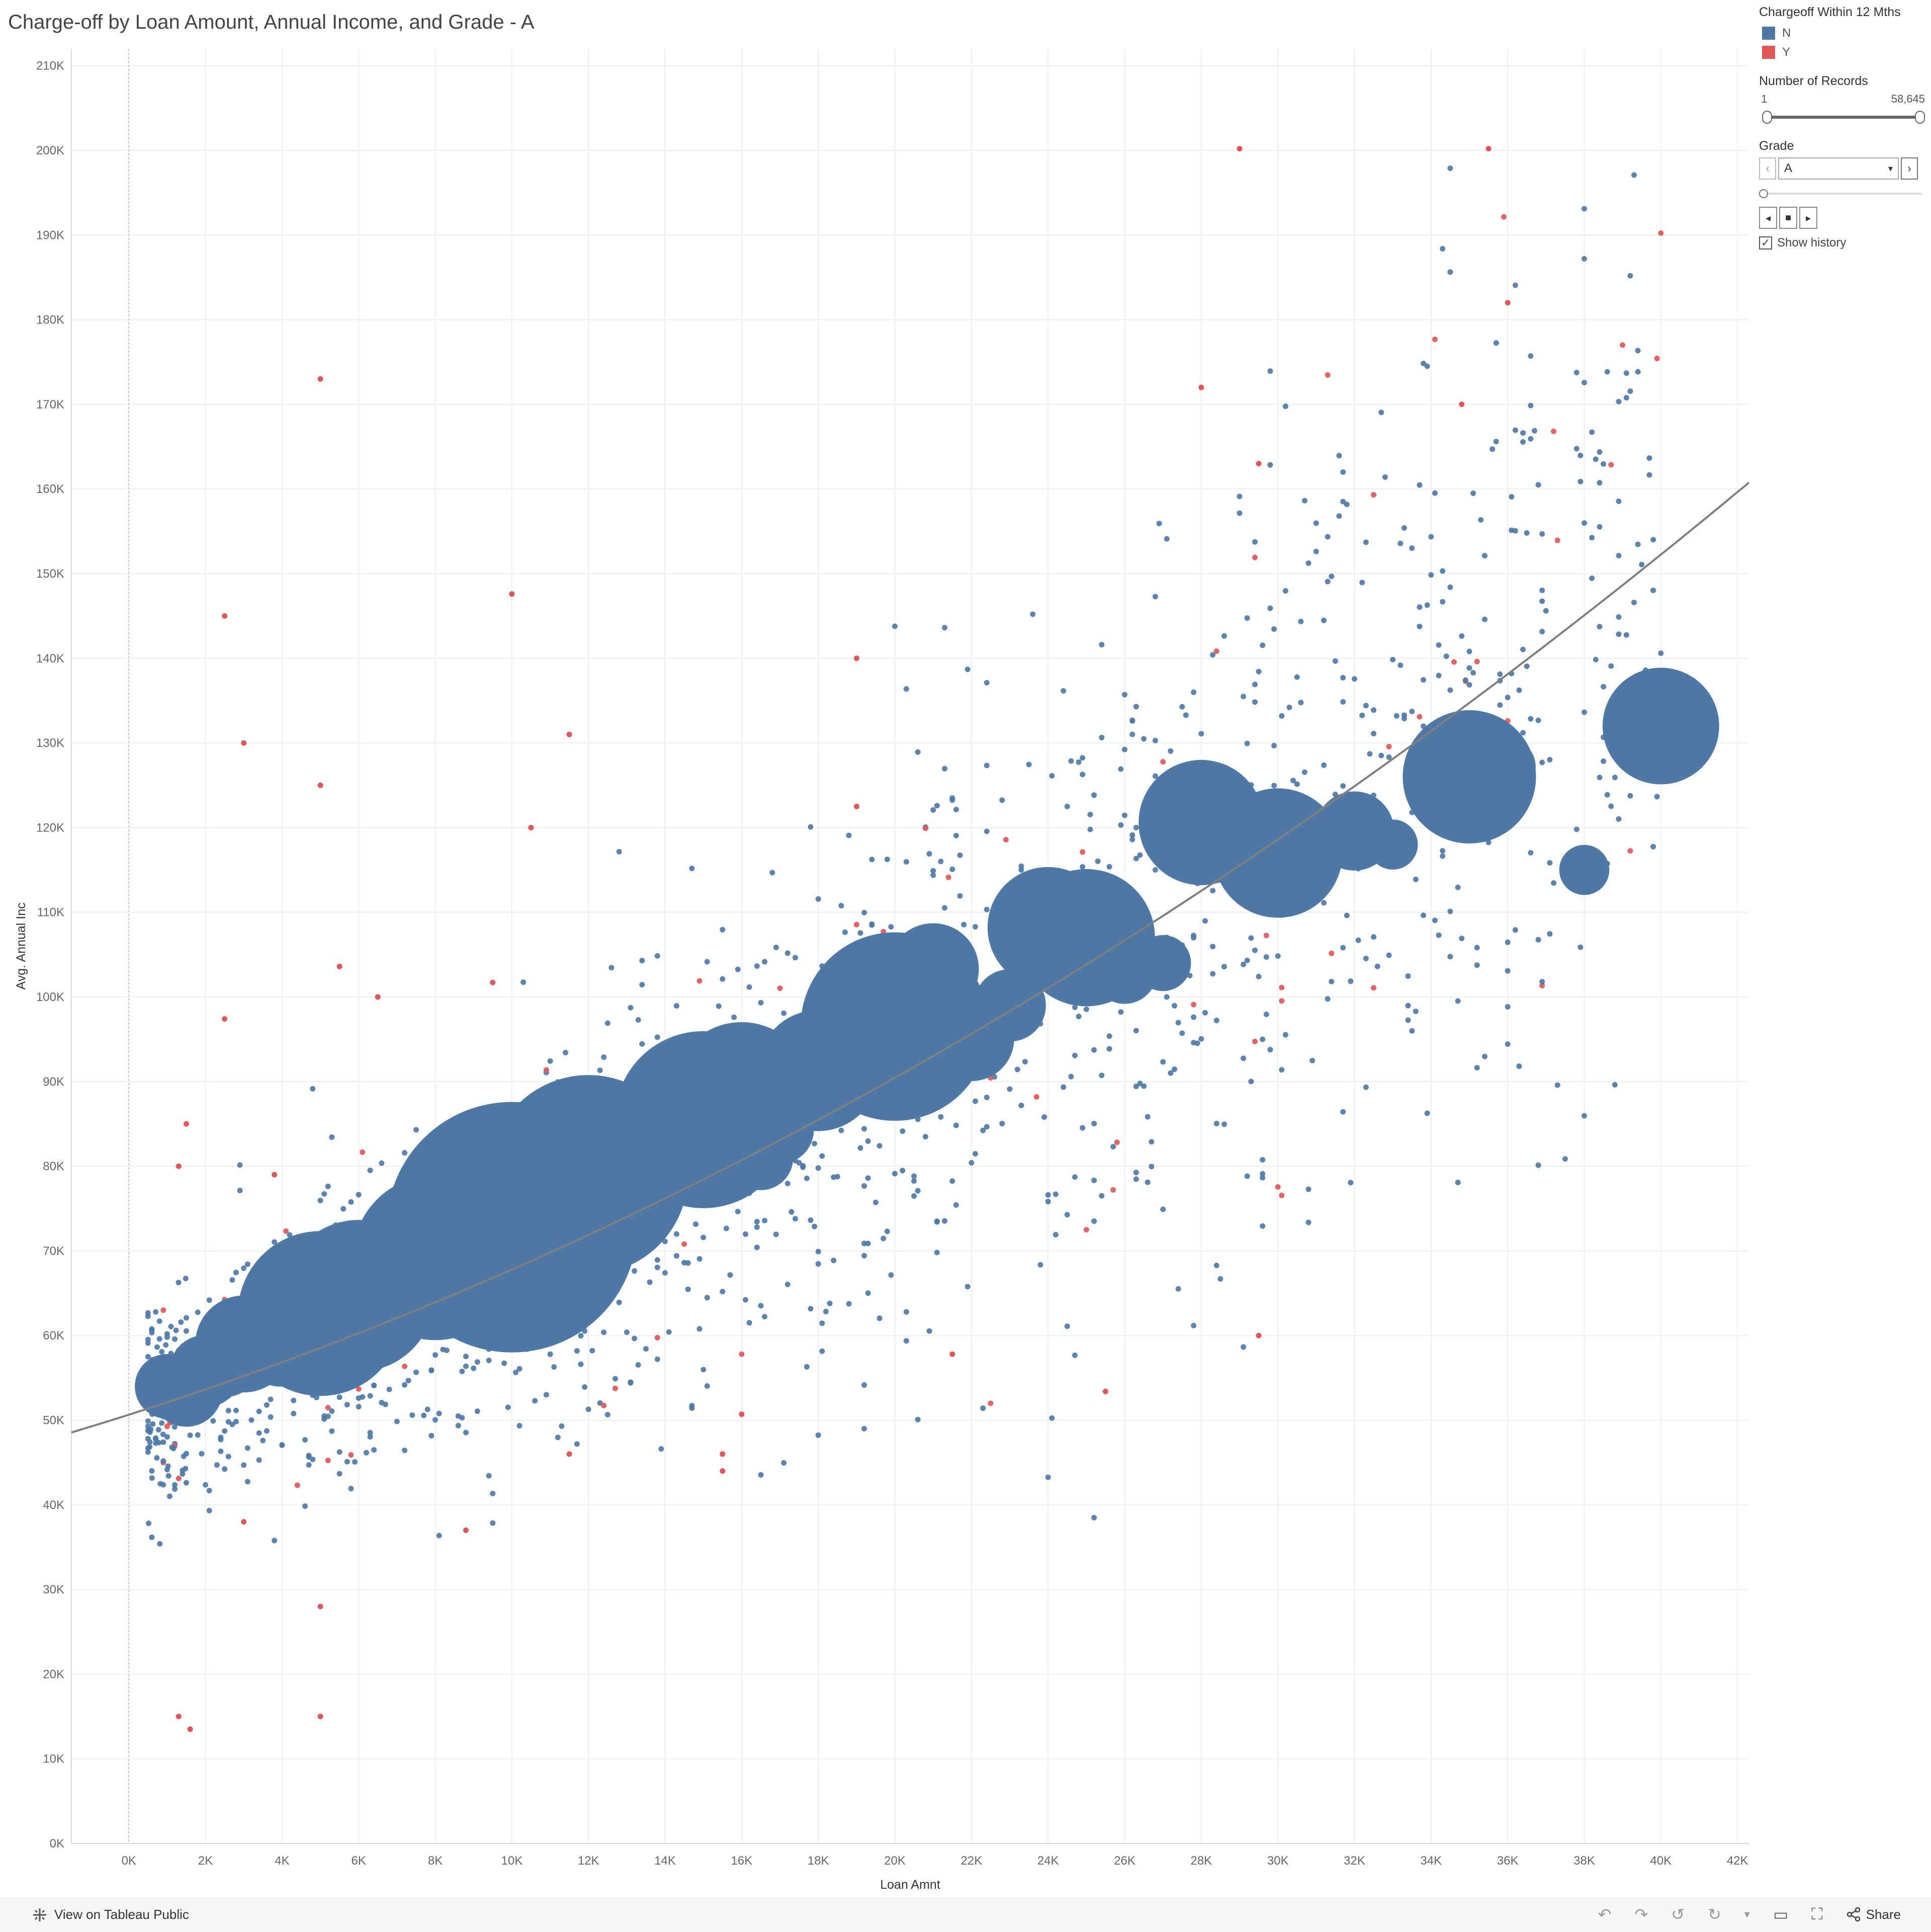 The width and height of the screenshot is (1931, 1932). Describe the element at coordinates (110, 1914) in the screenshot. I see `view-on-tableau-link: View on Tableau Public` at that location.